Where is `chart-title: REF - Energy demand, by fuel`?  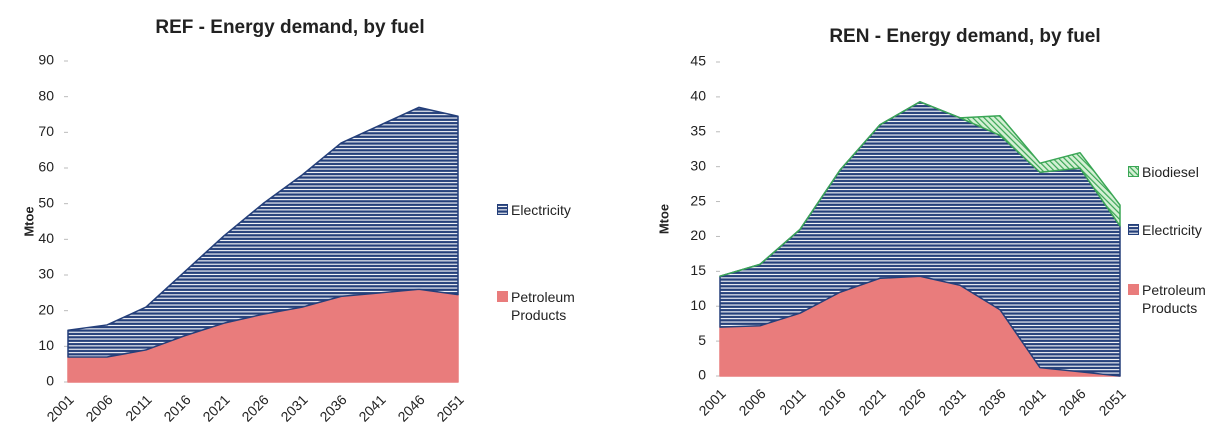
chart-title: REF - Energy demand, by fuel is located at coordinates (289, 27).